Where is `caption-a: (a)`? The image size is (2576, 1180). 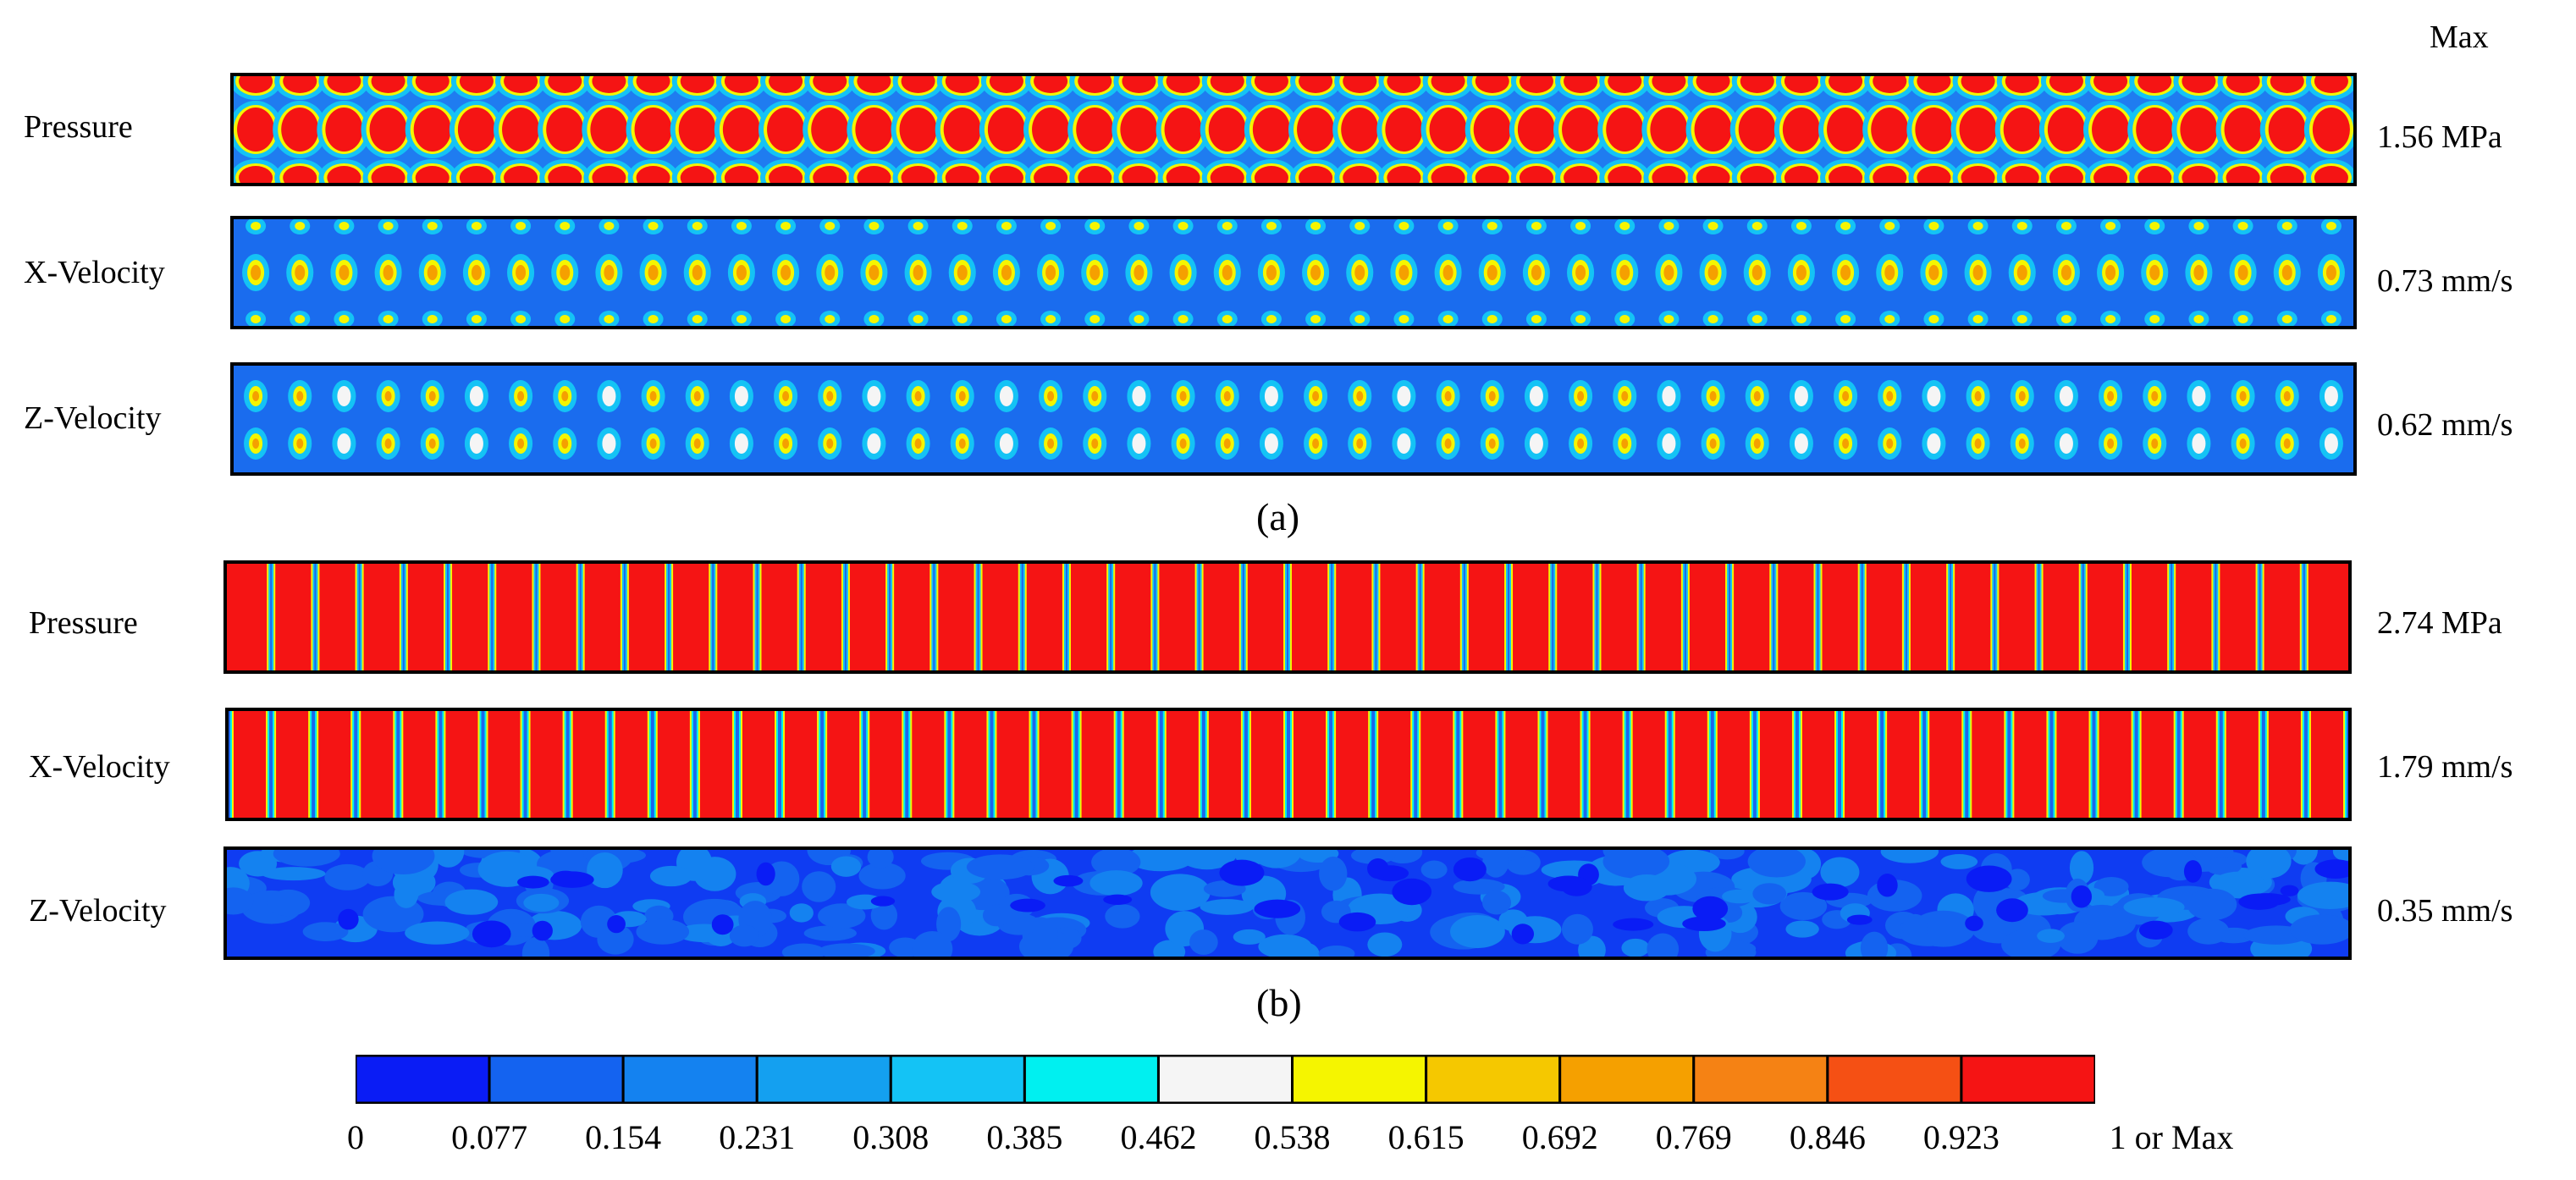 caption-a: (a) is located at coordinates (1278, 516).